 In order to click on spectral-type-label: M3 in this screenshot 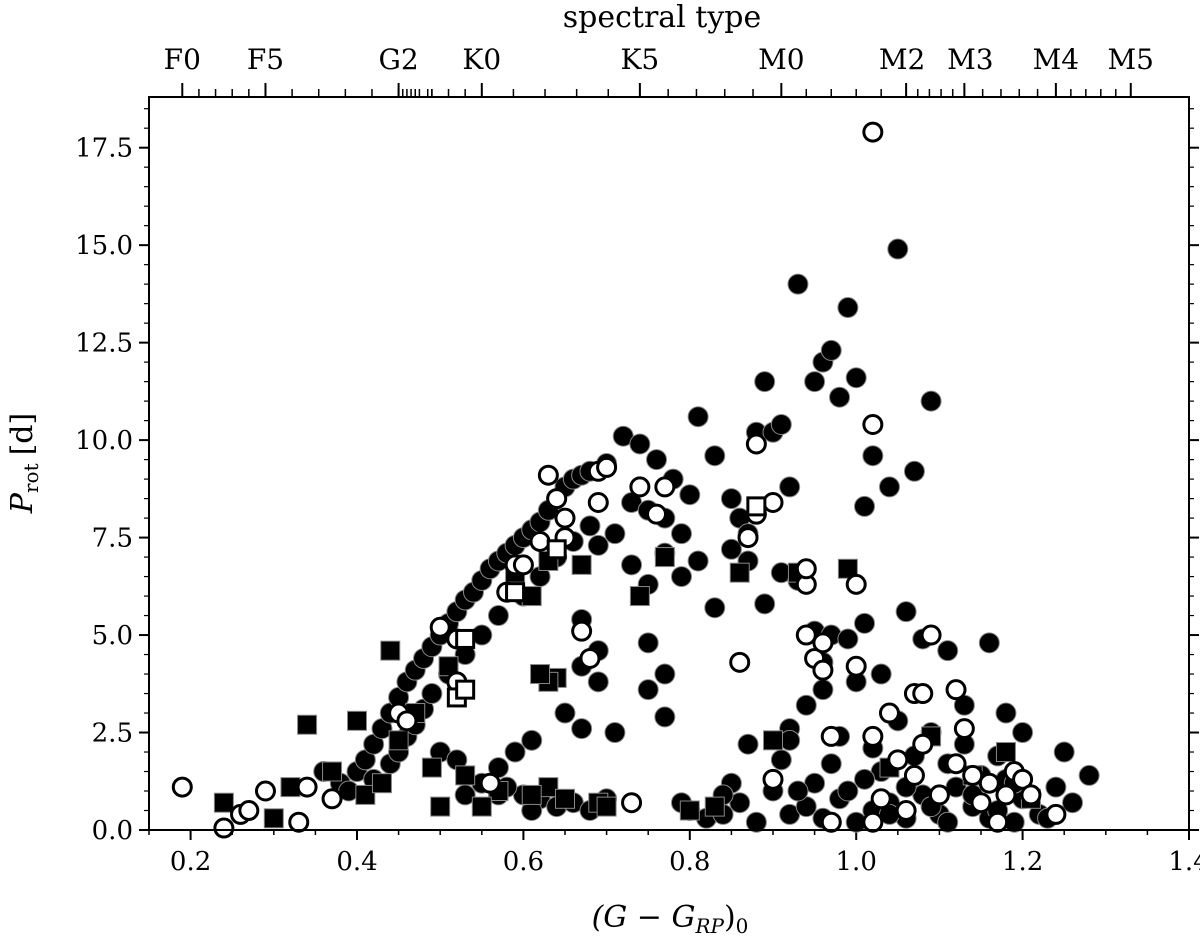, I will do `click(970, 59)`.